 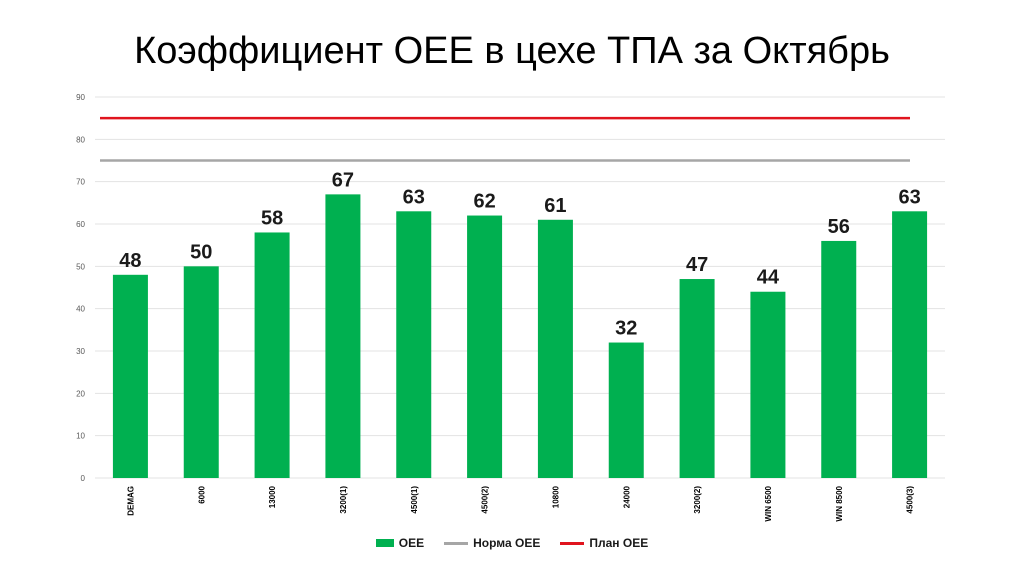 What do you see at coordinates (697, 265) in the screenshot?
I see `data-label: 47` at bounding box center [697, 265].